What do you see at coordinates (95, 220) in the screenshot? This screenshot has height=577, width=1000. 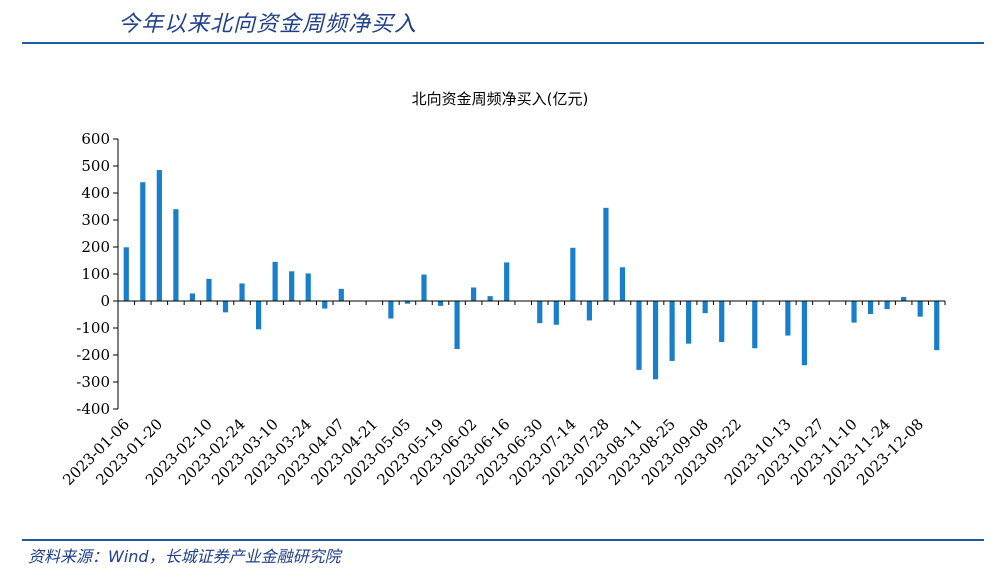 I see `y-tick-label: 300` at bounding box center [95, 220].